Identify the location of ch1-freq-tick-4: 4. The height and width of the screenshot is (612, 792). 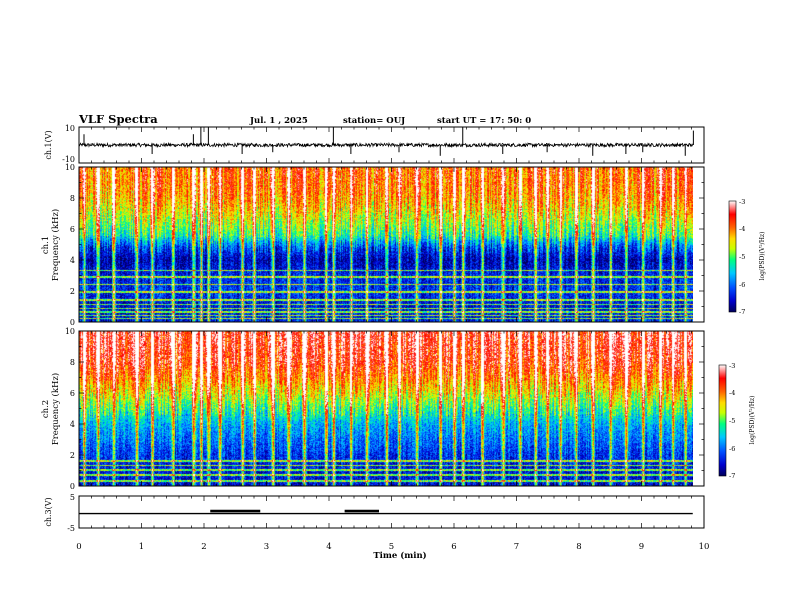
(72, 260).